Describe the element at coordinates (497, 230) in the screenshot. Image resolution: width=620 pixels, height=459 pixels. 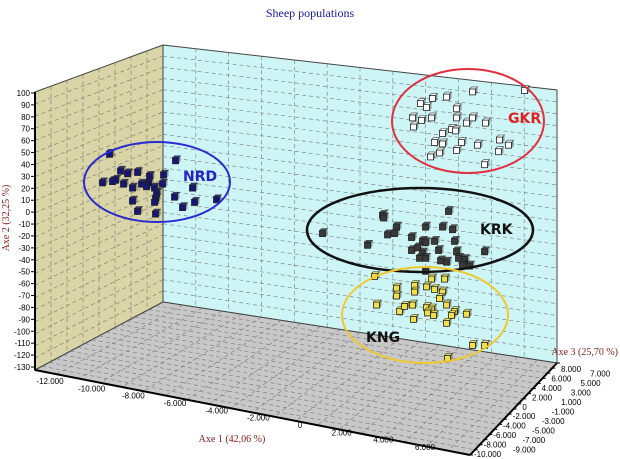
I see `group-label-krk: KRK` at that location.